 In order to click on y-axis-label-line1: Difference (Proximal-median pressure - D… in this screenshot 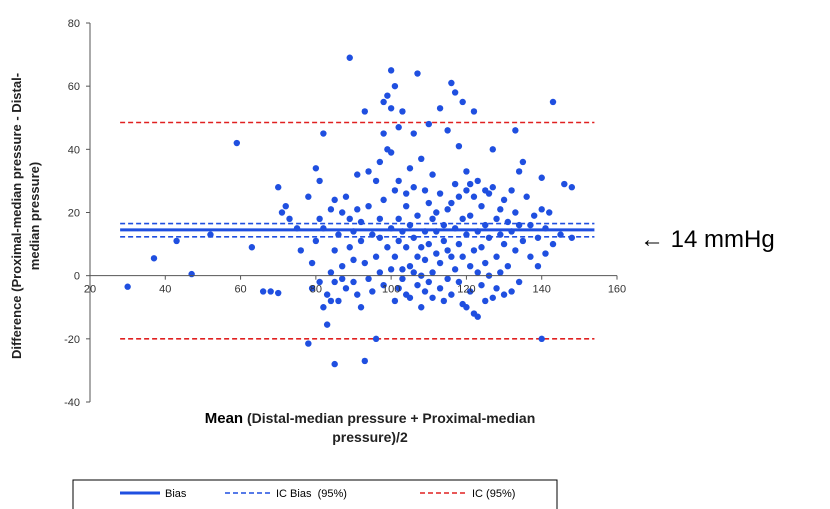, I will do `click(16, 216)`.